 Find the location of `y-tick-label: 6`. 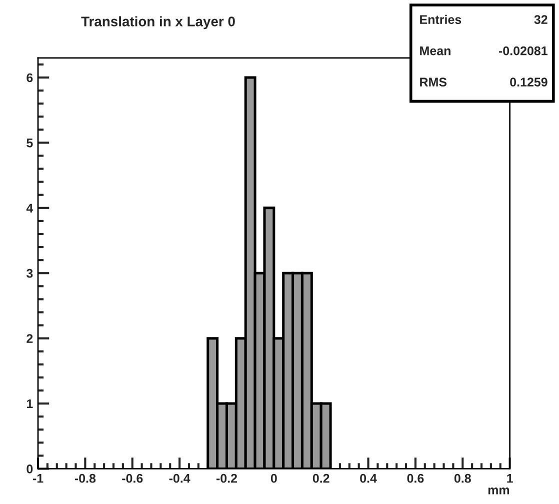

y-tick-label: 6 is located at coordinates (29, 77).